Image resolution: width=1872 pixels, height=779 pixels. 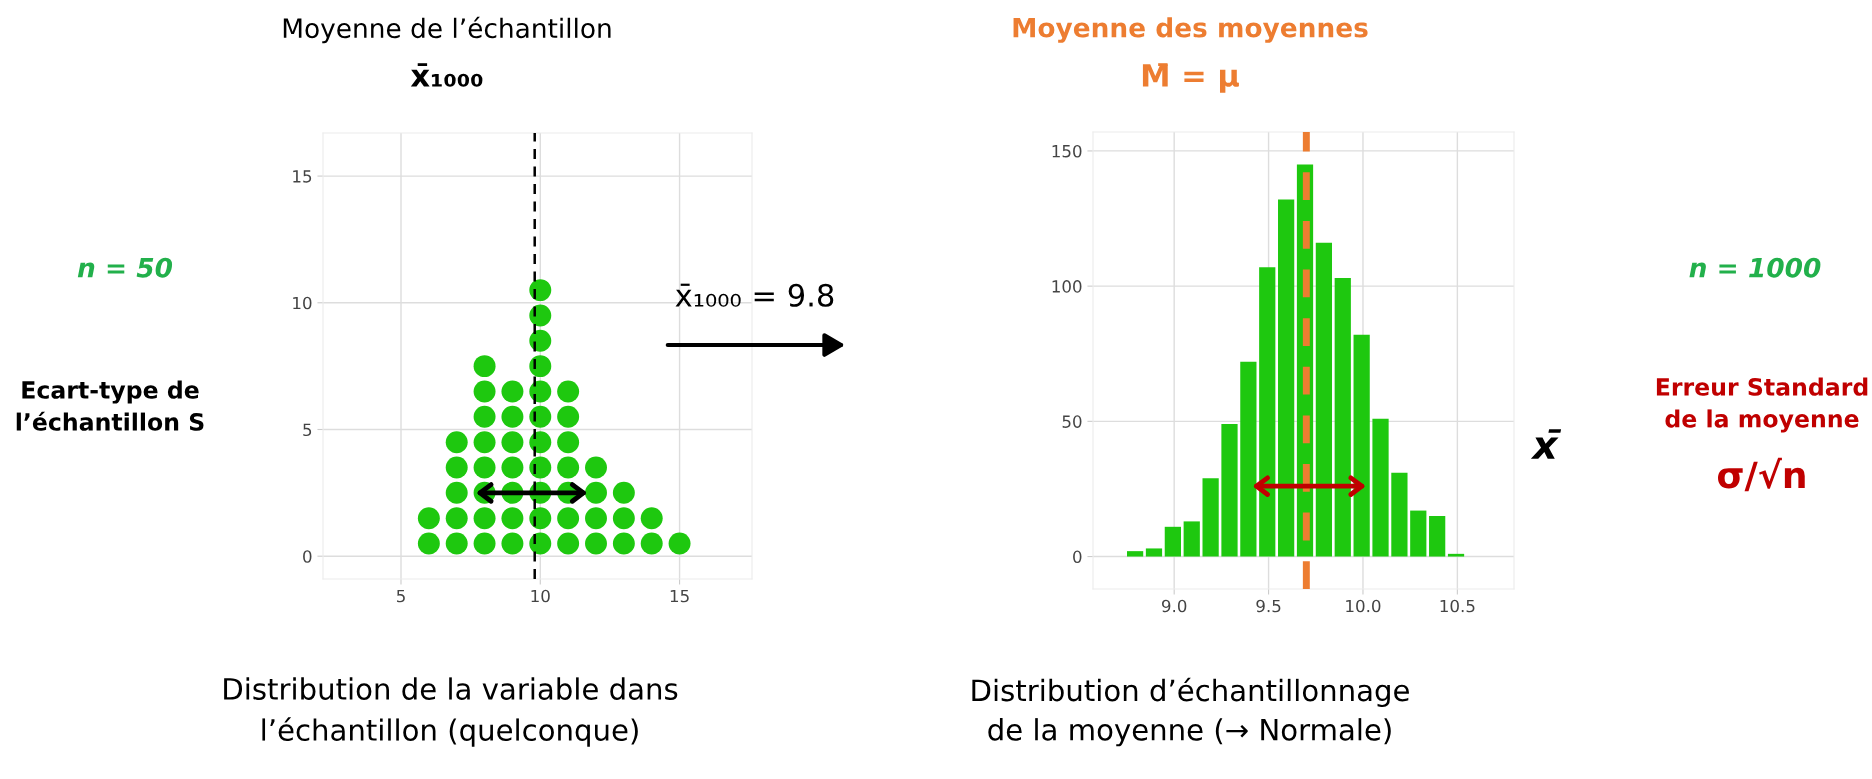 What do you see at coordinates (307, 430) in the screenshot?
I see `y-tick-label: 5` at bounding box center [307, 430].